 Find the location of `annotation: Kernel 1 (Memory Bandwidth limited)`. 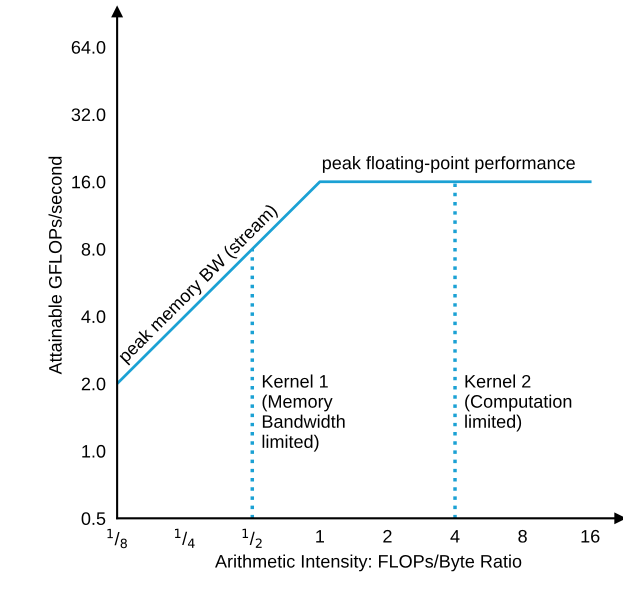

annotation: Kernel 1 (Memory Bandwidth limited) is located at coordinates (303, 413).